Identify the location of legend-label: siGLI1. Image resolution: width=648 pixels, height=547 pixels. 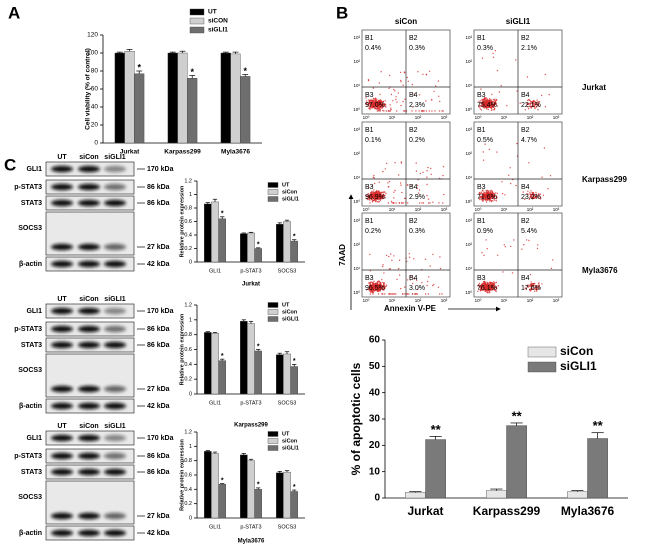
(290, 319).